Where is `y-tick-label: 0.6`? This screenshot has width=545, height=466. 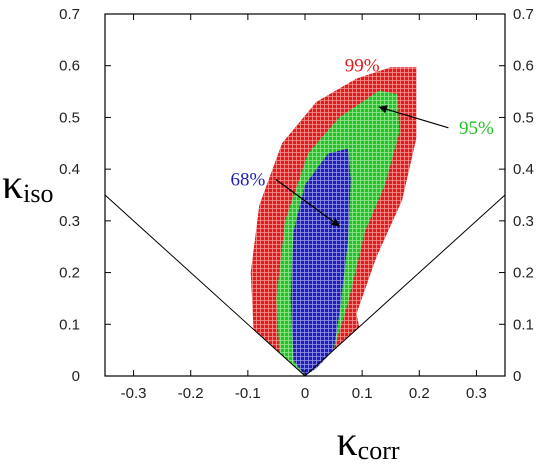
y-tick-label: 0.6 is located at coordinates (69, 66).